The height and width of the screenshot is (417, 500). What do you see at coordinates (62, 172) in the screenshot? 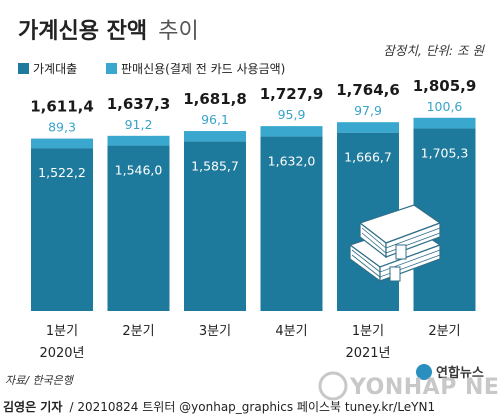
I see `data-label-loans: 1,522,2` at bounding box center [62, 172].